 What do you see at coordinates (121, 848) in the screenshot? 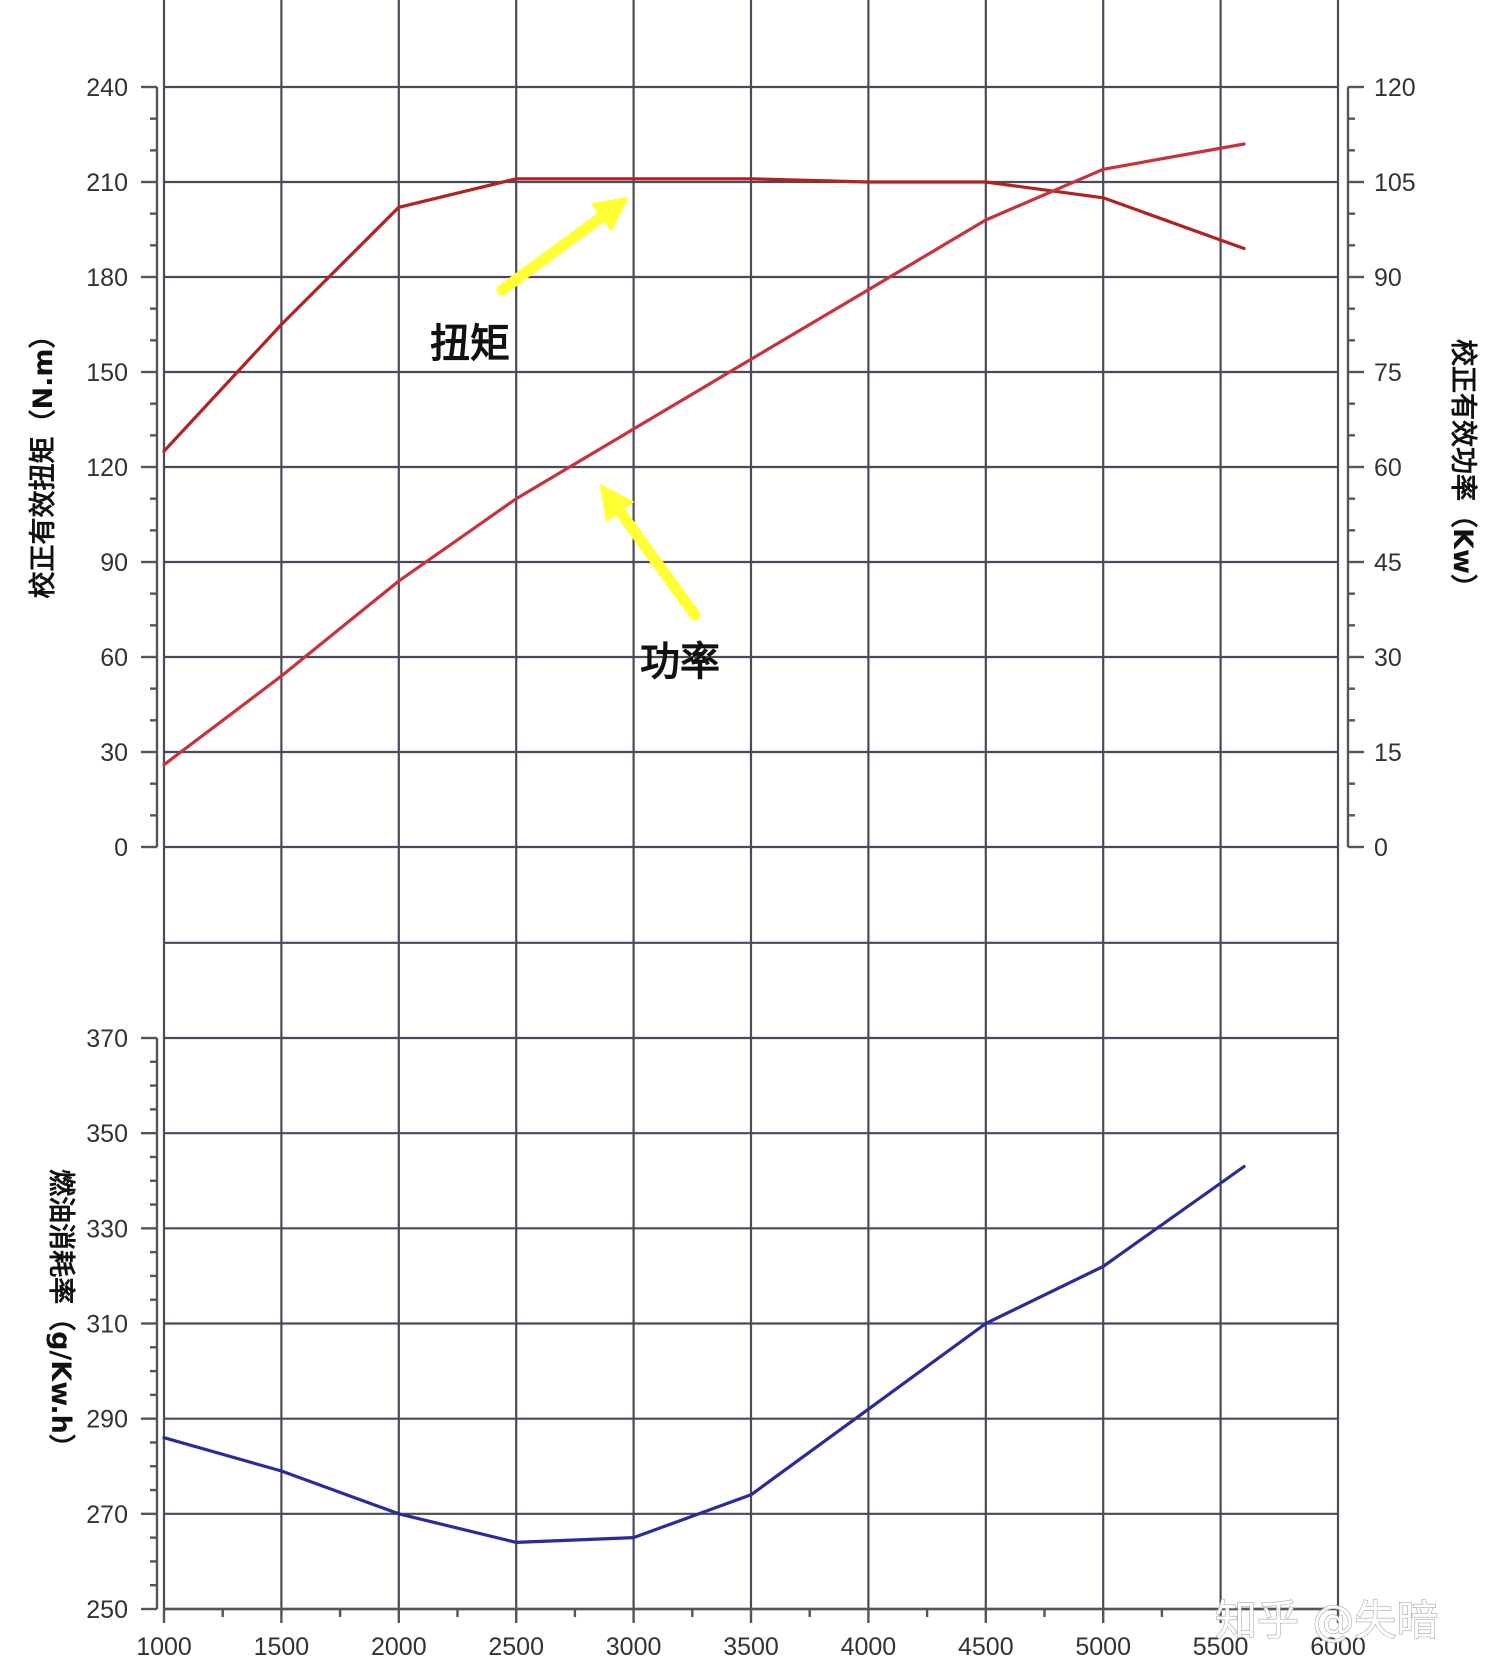
I see `left-tick-label: 0` at bounding box center [121, 848].